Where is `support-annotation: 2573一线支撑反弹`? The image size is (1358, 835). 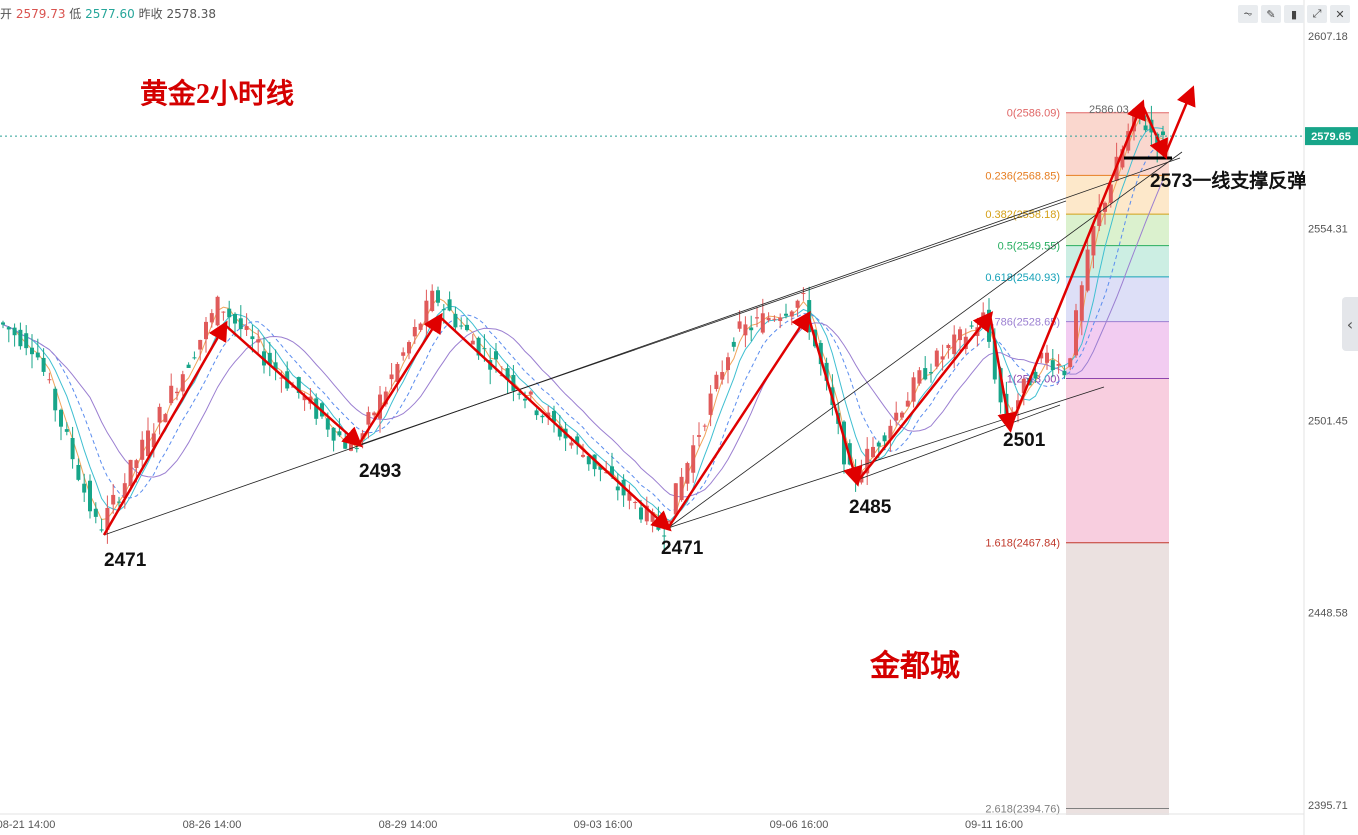
support-annotation: 2573一线支撑反弹 is located at coordinates (1228, 180).